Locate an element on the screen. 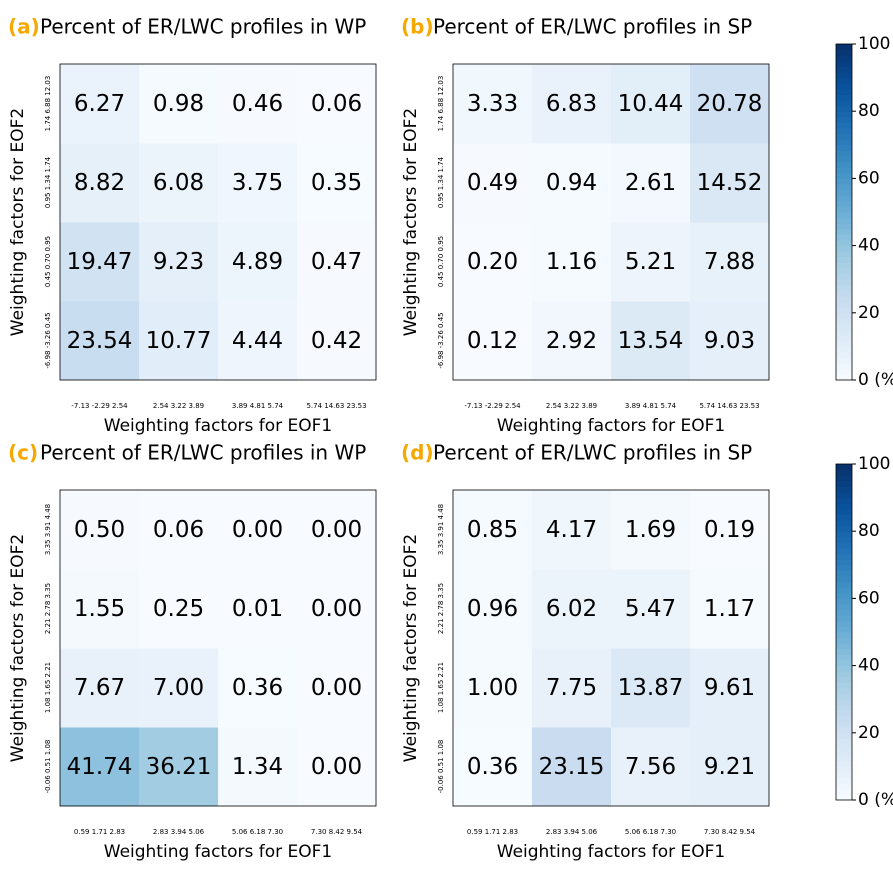 This screenshot has height=872, width=893. cell-label: 0.49 is located at coordinates (492, 183).